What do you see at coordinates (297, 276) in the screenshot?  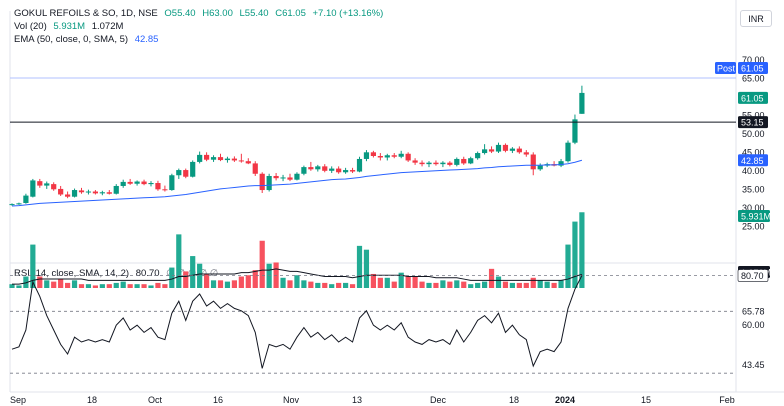 I see `volume-ma-line` at bounding box center [297, 276].